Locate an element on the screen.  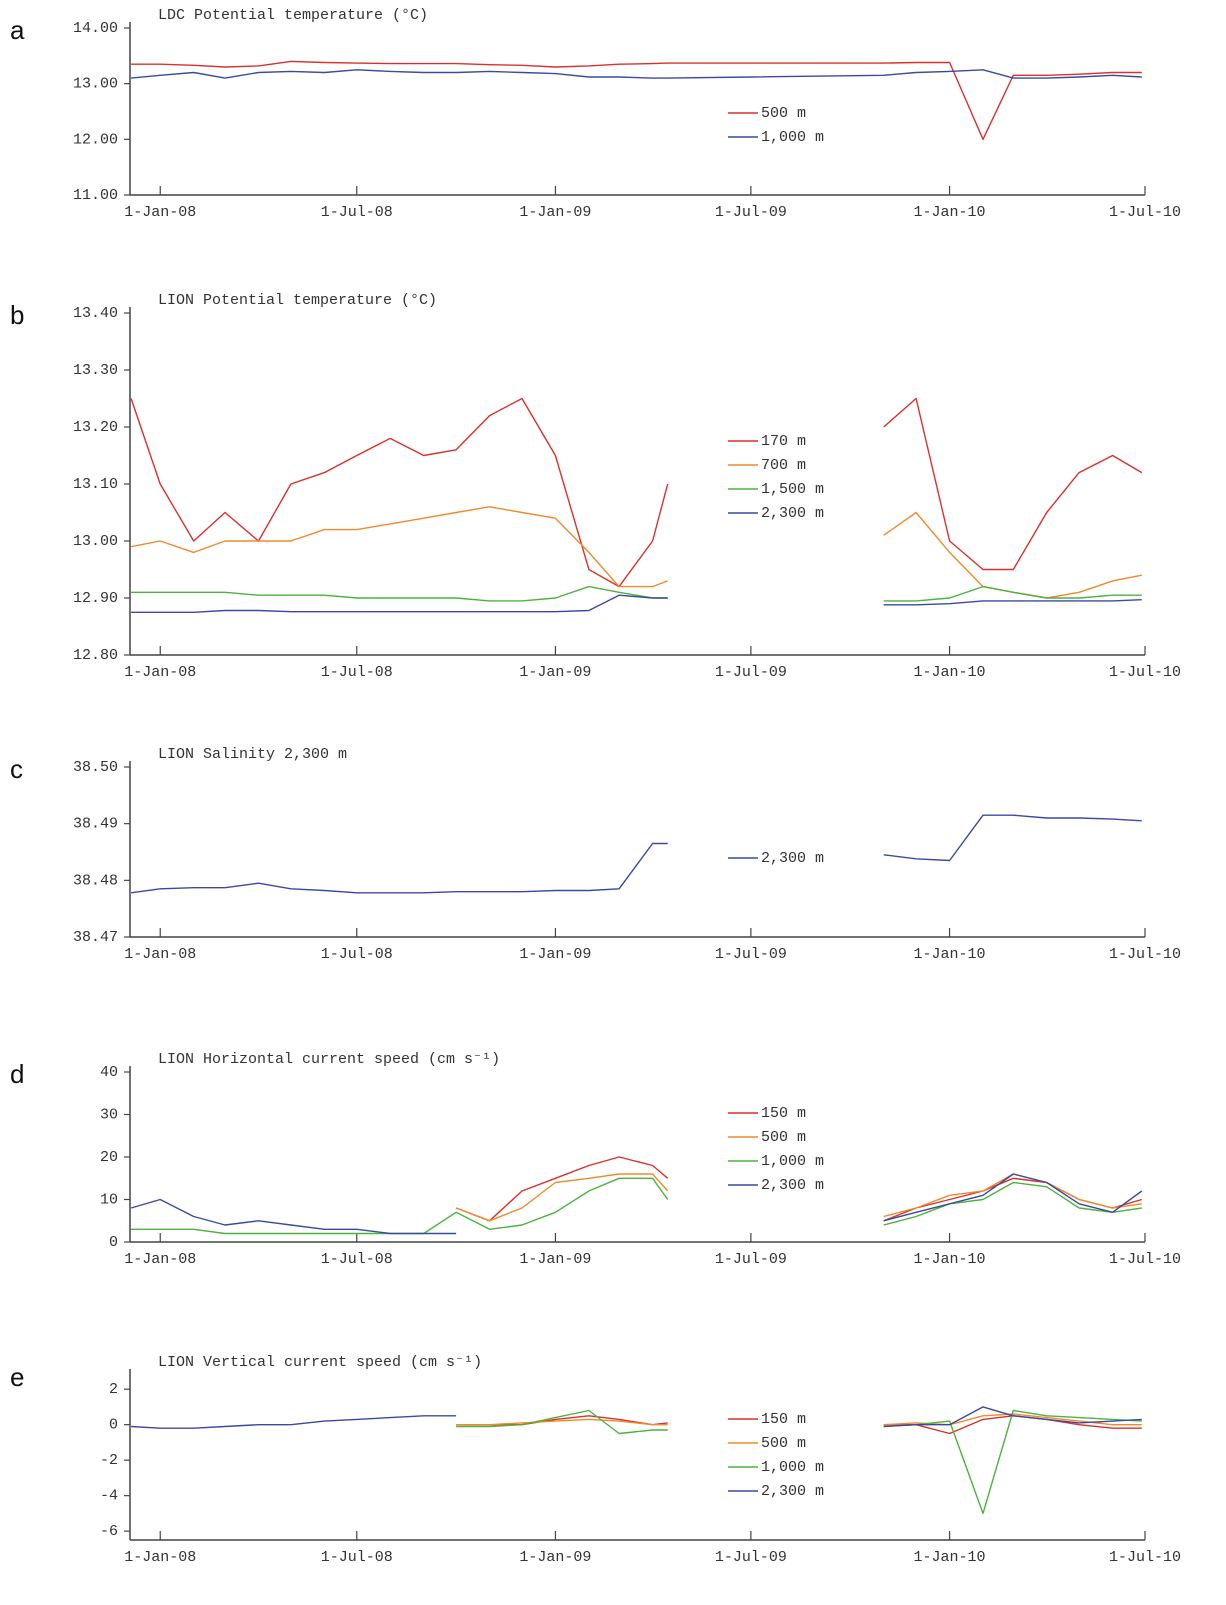
y-tick-label: 13.30 is located at coordinates (95, 370).